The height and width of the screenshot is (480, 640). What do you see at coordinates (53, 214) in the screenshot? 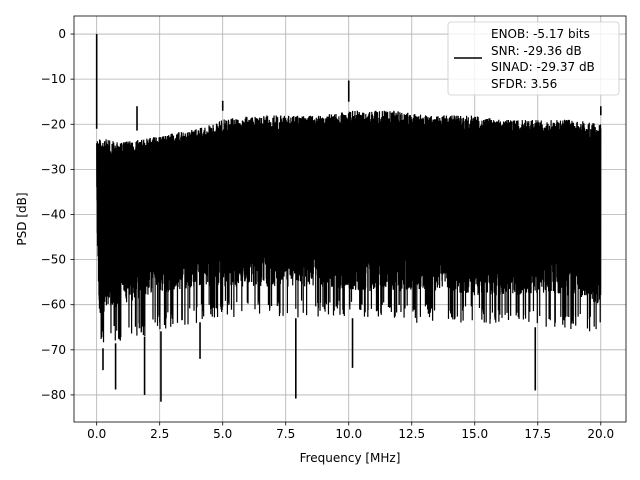
I see `y-tick-label: −40` at bounding box center [53, 214].